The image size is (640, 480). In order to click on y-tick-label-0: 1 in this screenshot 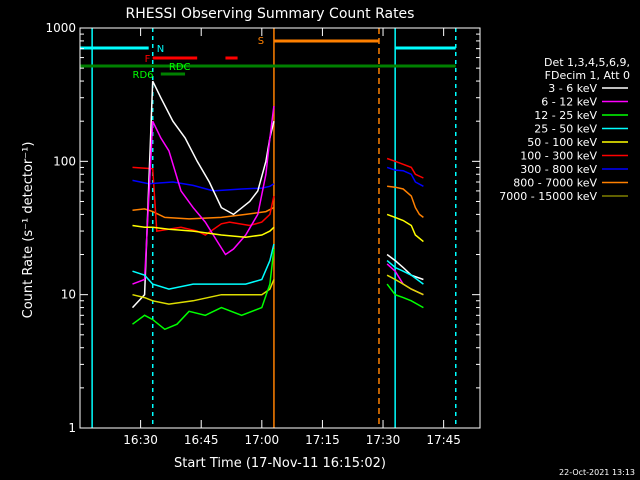, I will do `click(72, 428)`.